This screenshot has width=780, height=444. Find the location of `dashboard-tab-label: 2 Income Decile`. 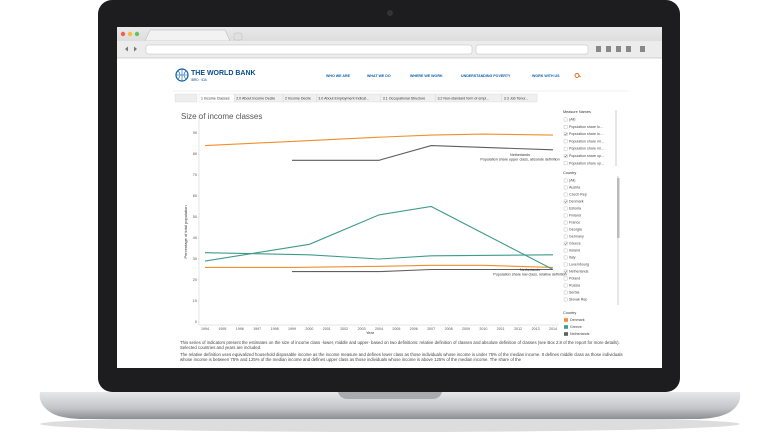

dashboard-tab-label: 2 Income Decile is located at coordinates (298, 98).